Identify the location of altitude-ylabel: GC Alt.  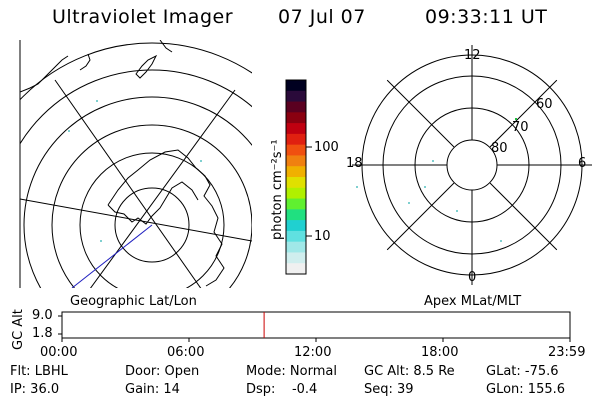
(18, 329).